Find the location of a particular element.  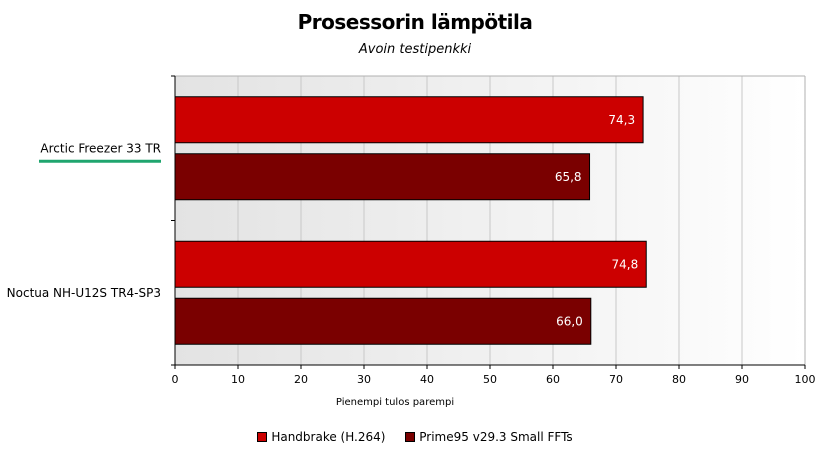

chart-subtitle: Avoin testipenkki is located at coordinates (415, 49).